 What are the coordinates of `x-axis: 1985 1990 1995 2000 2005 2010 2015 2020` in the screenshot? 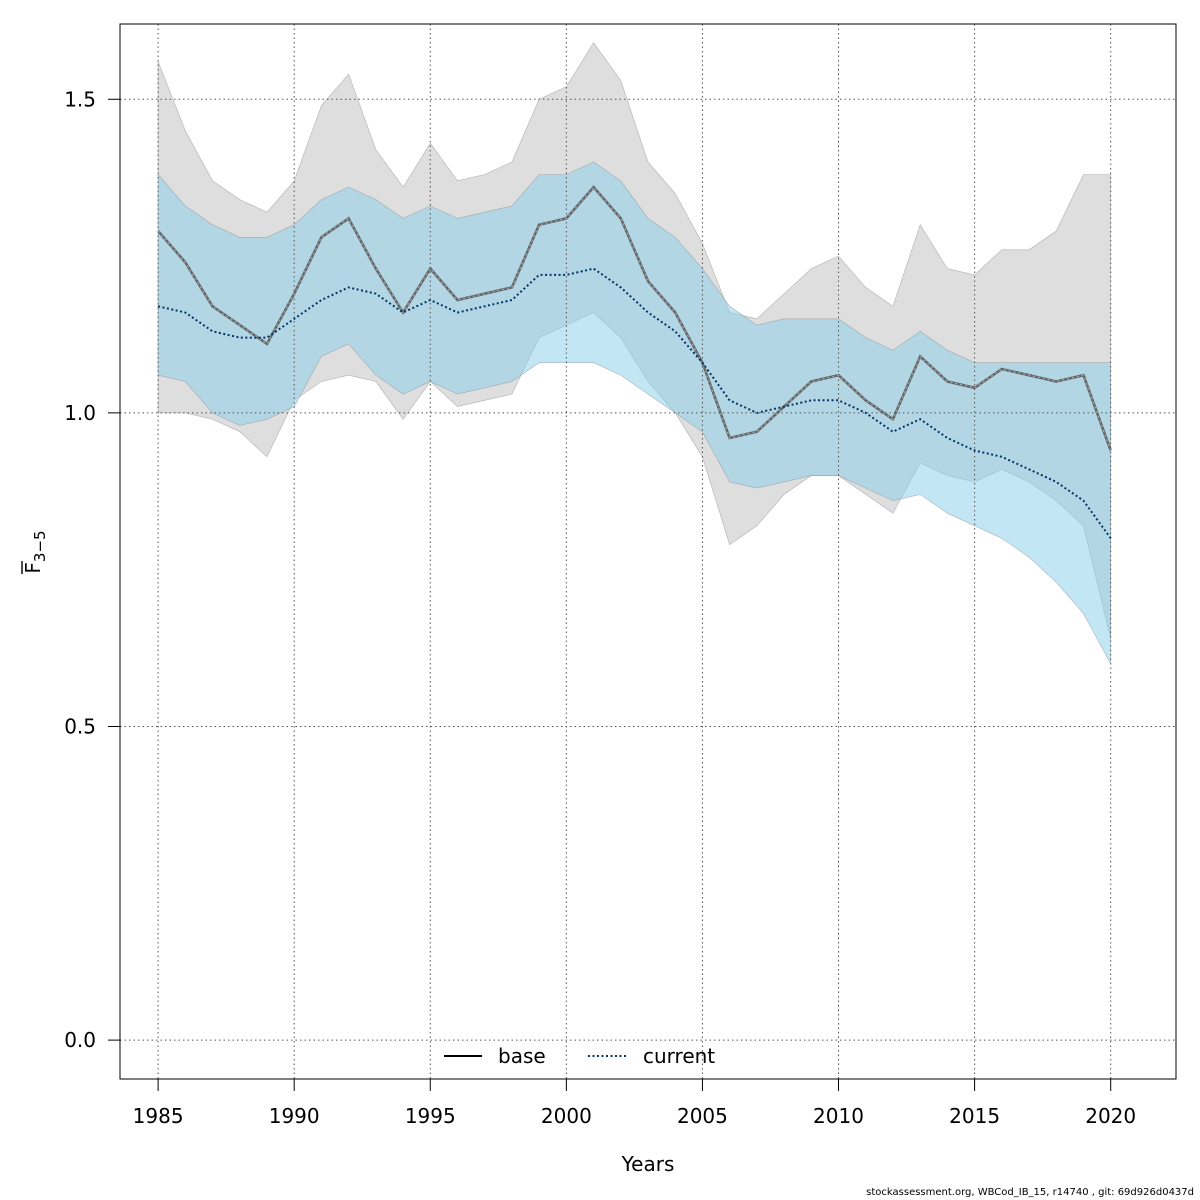 It's located at (634, 1103).